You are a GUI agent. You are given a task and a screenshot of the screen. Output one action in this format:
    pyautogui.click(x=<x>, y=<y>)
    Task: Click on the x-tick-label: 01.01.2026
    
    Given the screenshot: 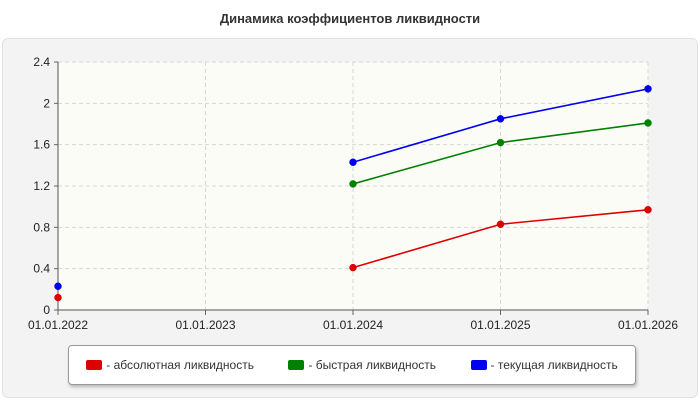 What is the action you would take?
    pyautogui.click(x=648, y=325)
    